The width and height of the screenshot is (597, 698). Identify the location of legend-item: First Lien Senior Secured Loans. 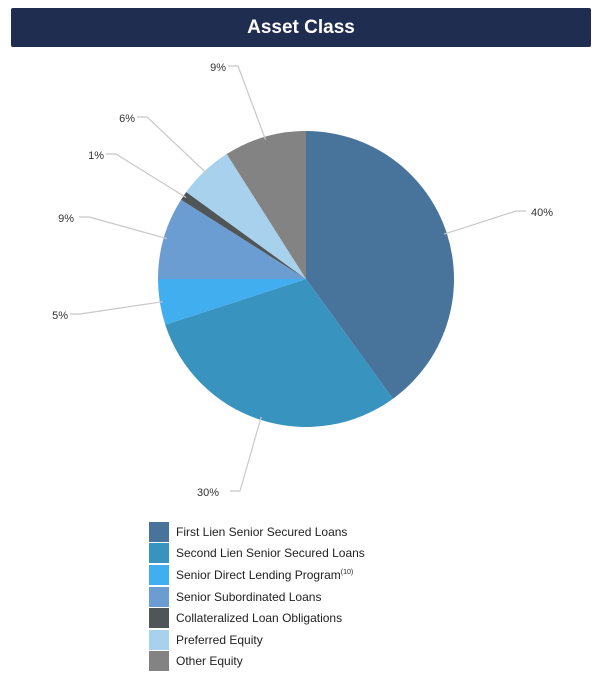
(257, 532).